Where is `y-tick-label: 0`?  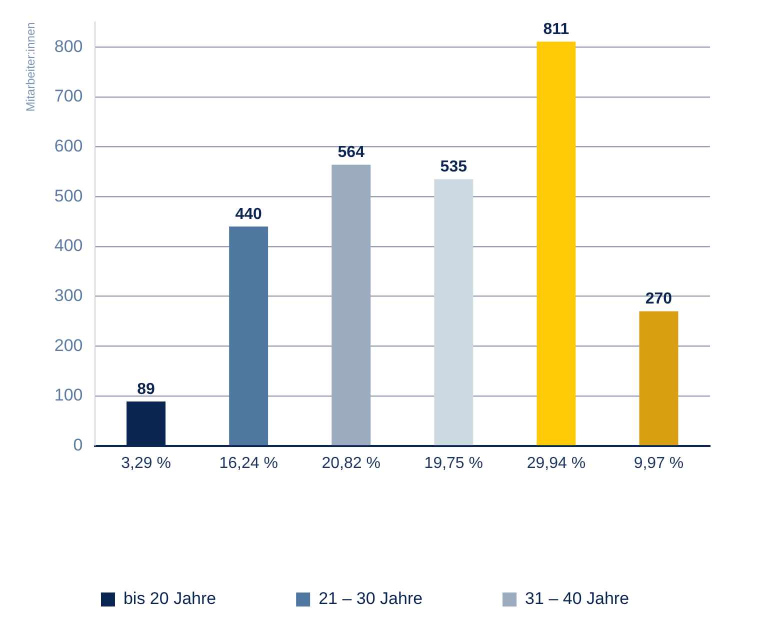
y-tick-label: 0 is located at coordinates (78, 444).